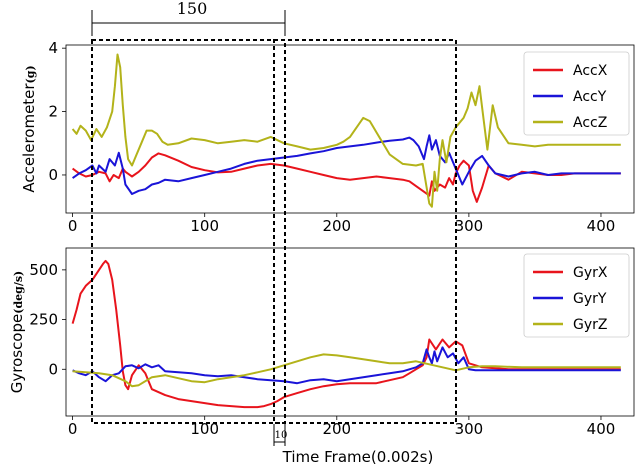  I want to click on window-width-label: 150, so click(192, 9).